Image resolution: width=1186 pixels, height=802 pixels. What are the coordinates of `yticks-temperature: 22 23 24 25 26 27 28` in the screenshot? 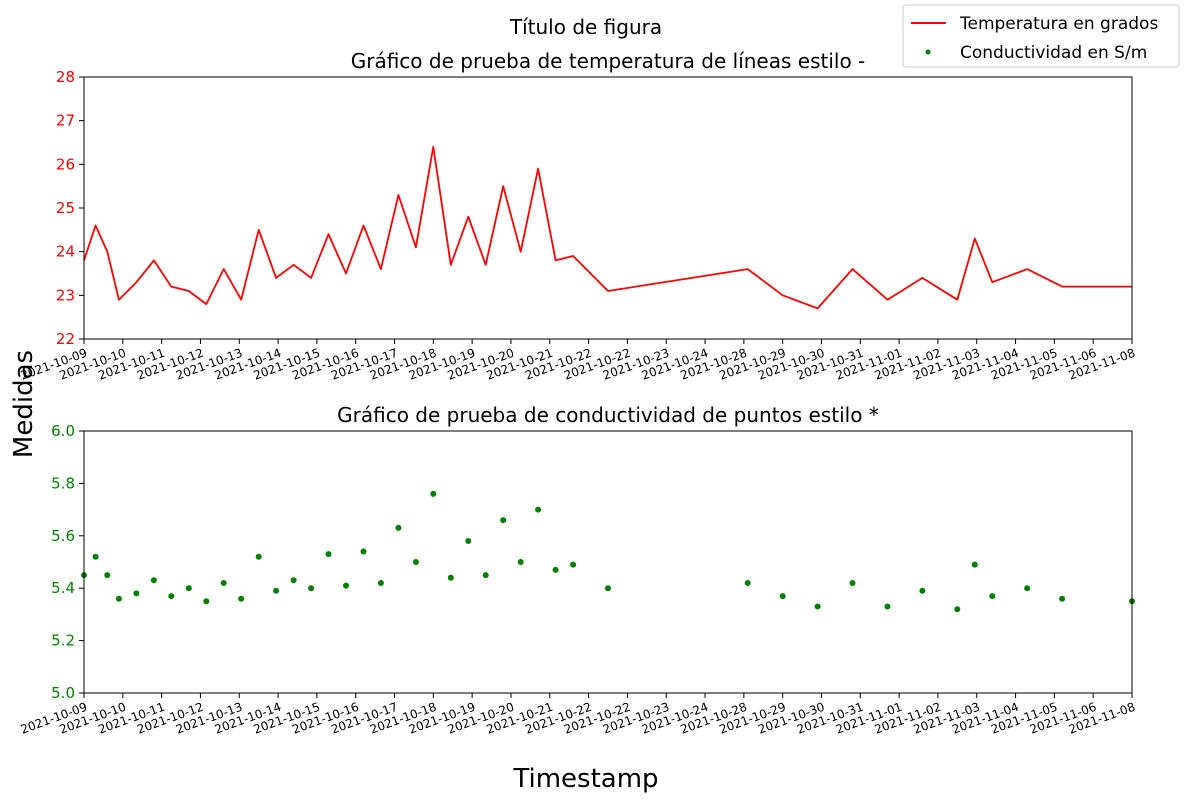 It's located at (70, 208).